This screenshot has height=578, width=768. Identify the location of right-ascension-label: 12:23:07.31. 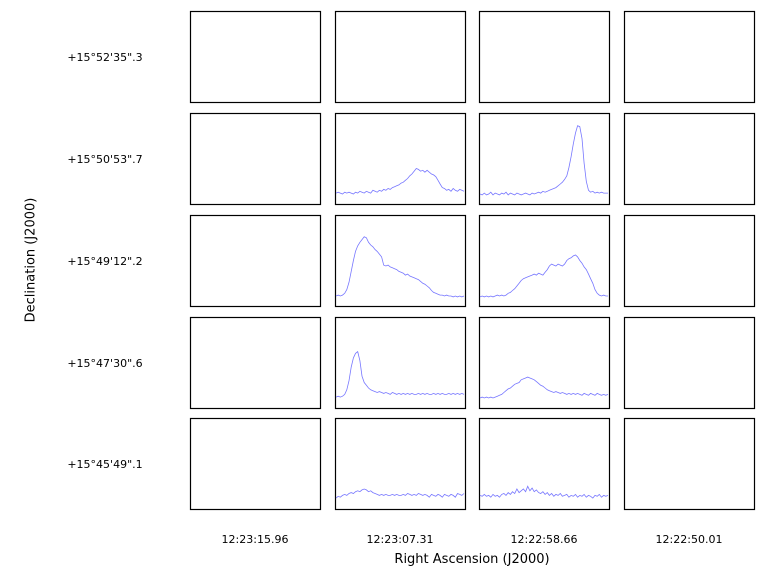
(400, 539).